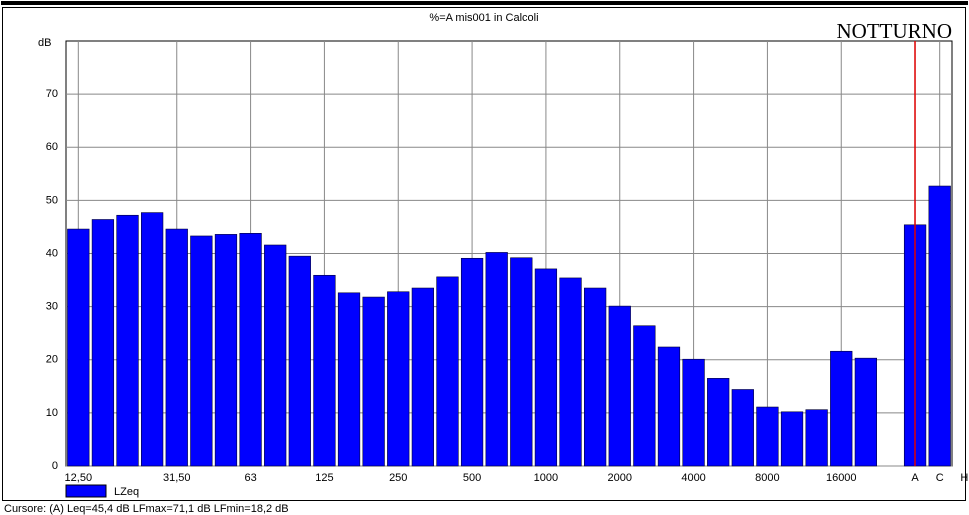 The height and width of the screenshot is (515, 969). I want to click on y-tick-label: 70, so click(52, 94).